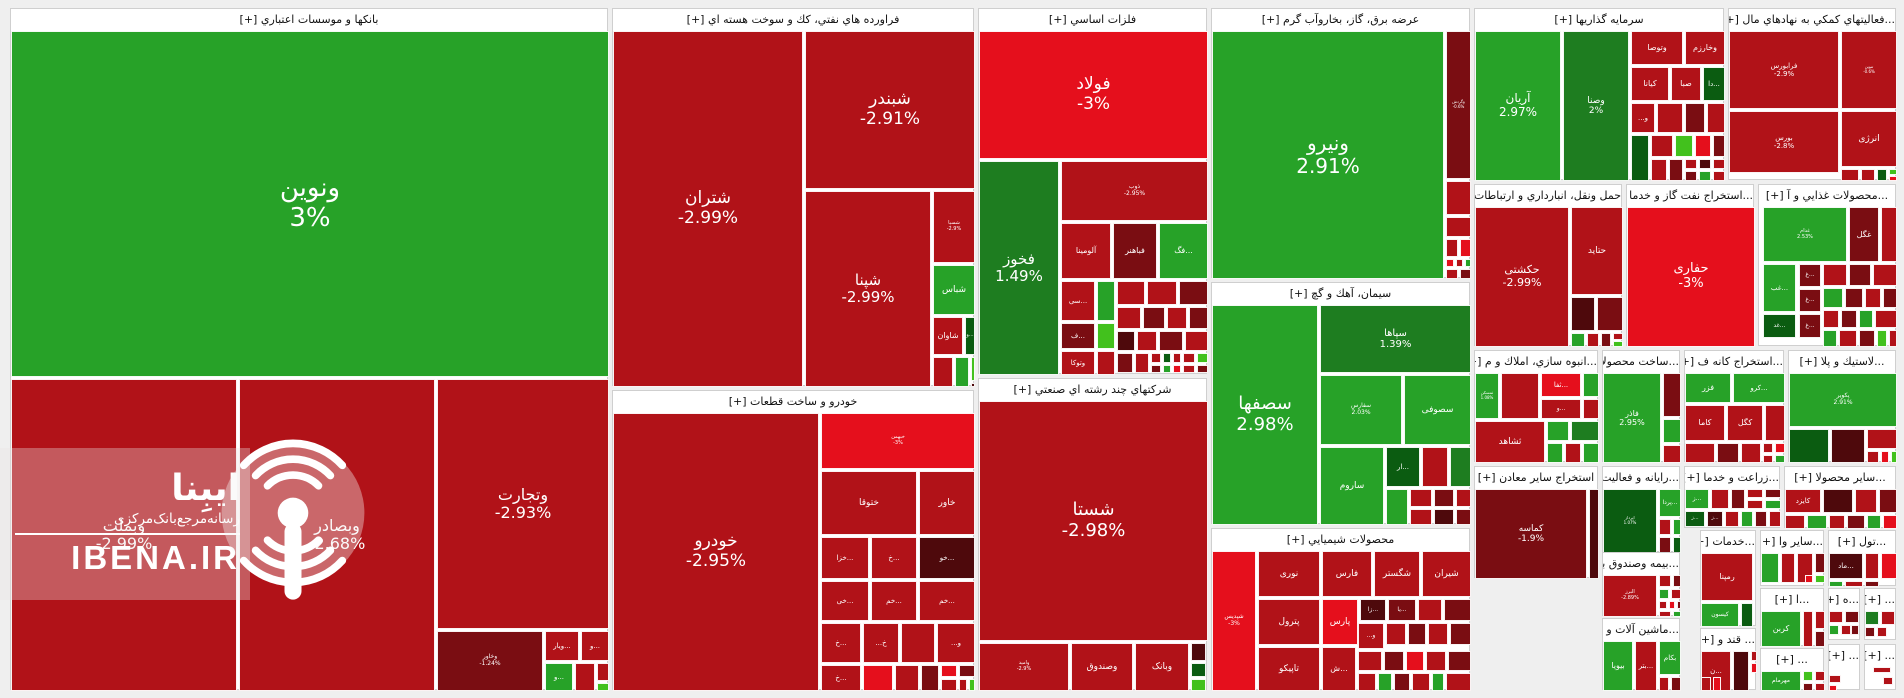 The height and width of the screenshot is (698, 1904). Describe the element at coordinates (1728, 640) in the screenshot. I see `section-header-sugar: ... قند و [+]` at that location.